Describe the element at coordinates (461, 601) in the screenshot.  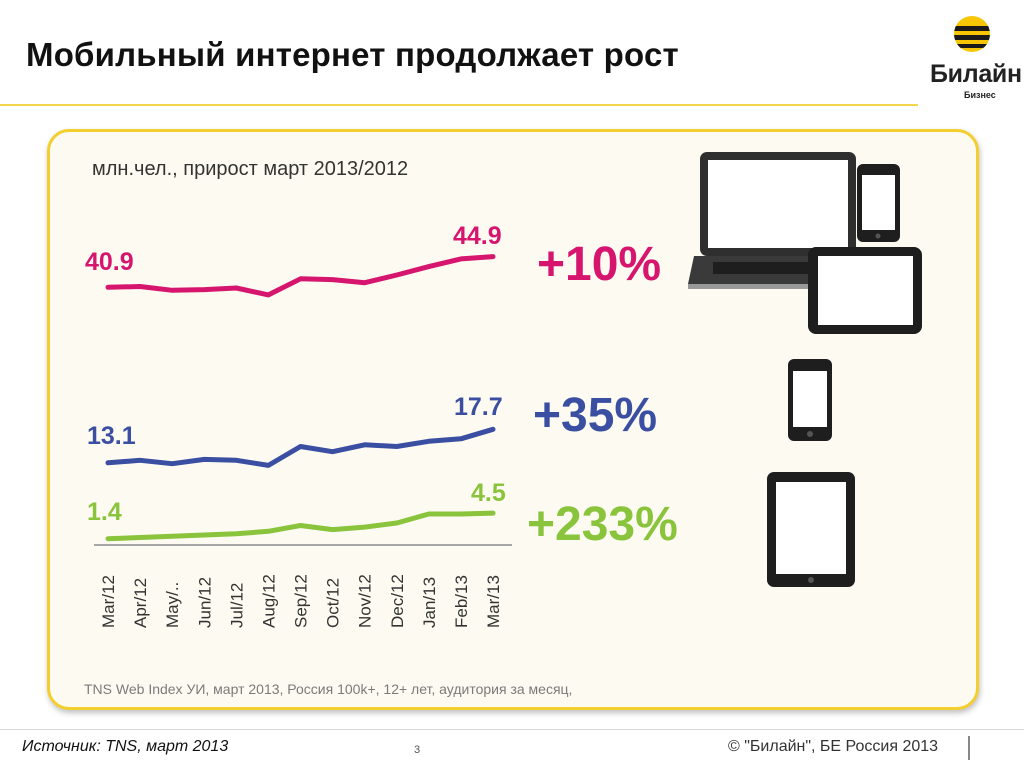
I see `x-tick-label: Feb/13` at that location.